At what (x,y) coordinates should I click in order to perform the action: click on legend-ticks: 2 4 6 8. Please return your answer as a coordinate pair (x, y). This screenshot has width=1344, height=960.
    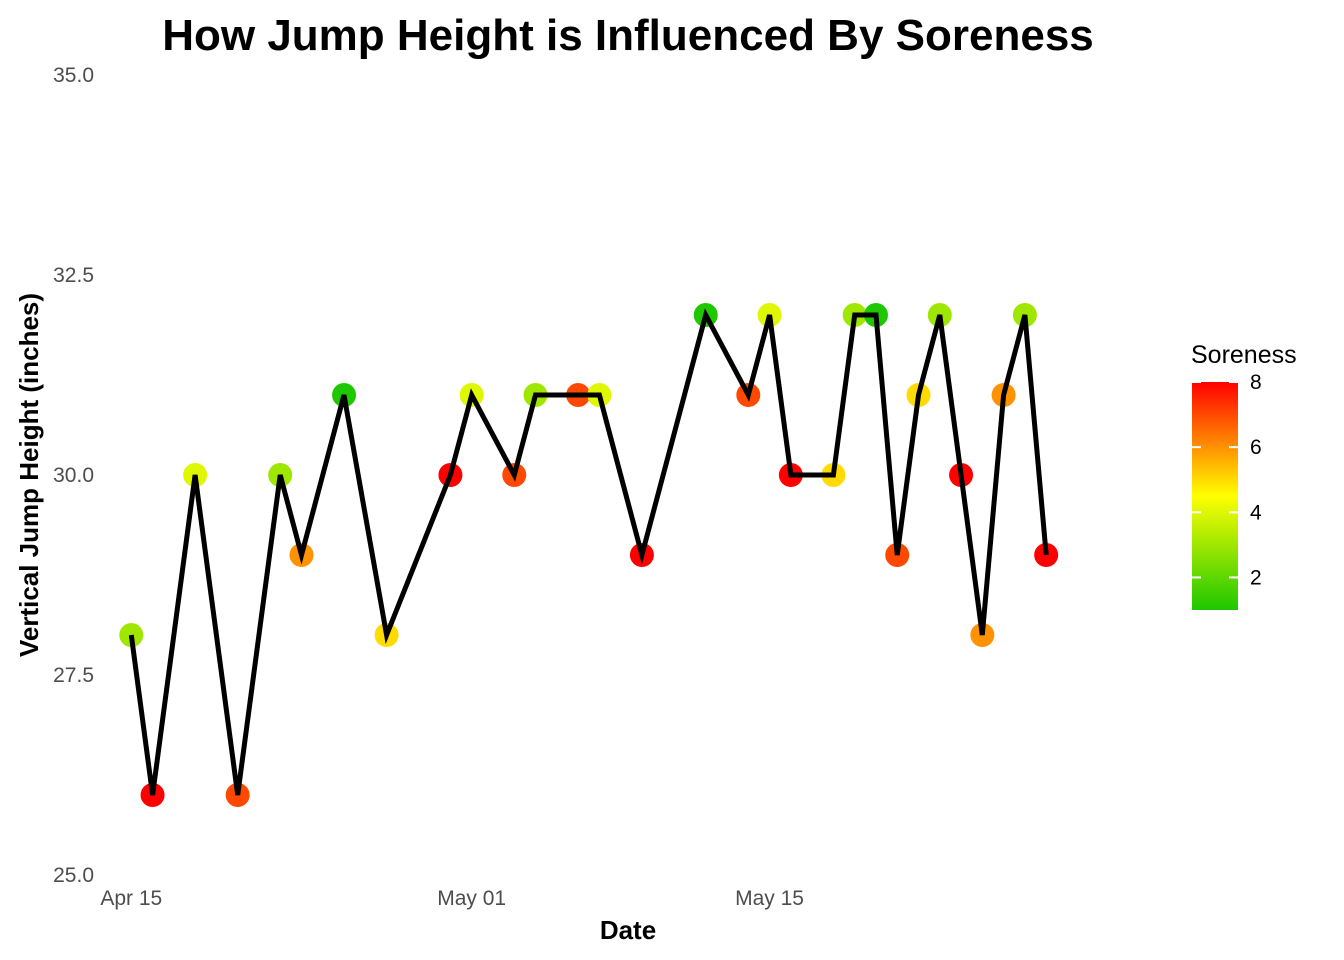
    Looking at the image, I should click on (1227, 480).